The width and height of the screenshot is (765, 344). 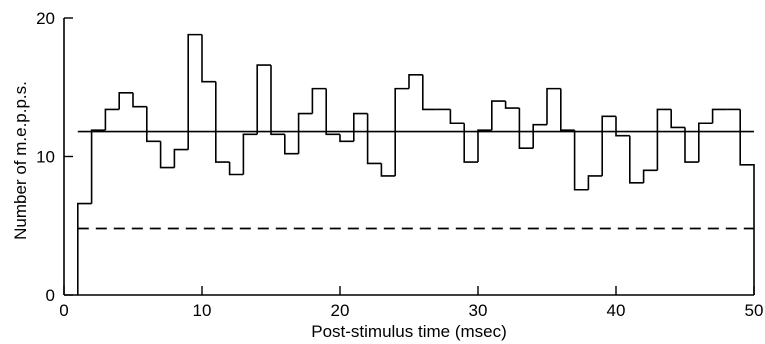 What do you see at coordinates (409, 331) in the screenshot?
I see `x-axis-title: Post-stimulus time (msec)` at bounding box center [409, 331].